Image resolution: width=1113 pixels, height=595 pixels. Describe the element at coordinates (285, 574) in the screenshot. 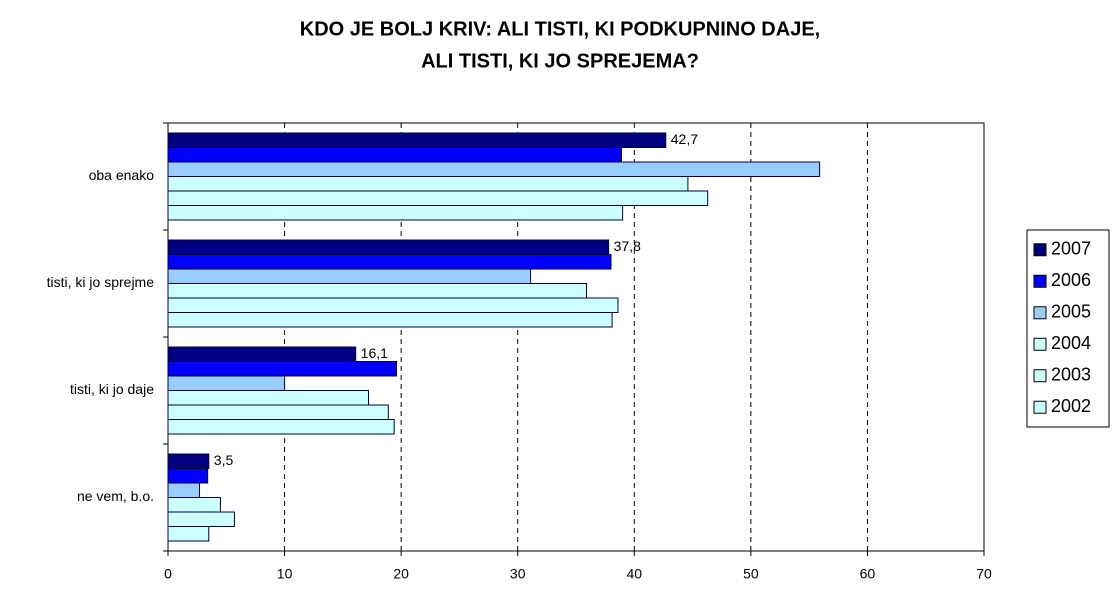

I see `x-tick-label: 10` at that location.